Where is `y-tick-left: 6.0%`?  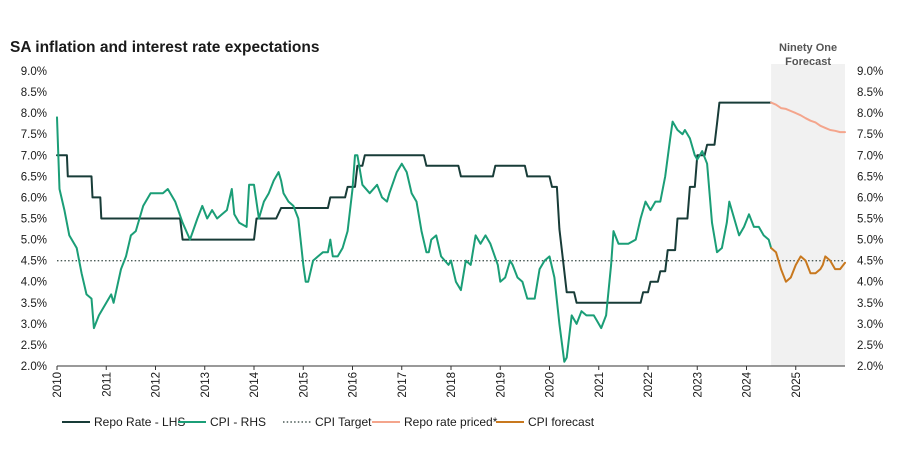
y-tick-left: 6.0% is located at coordinates (34, 198).